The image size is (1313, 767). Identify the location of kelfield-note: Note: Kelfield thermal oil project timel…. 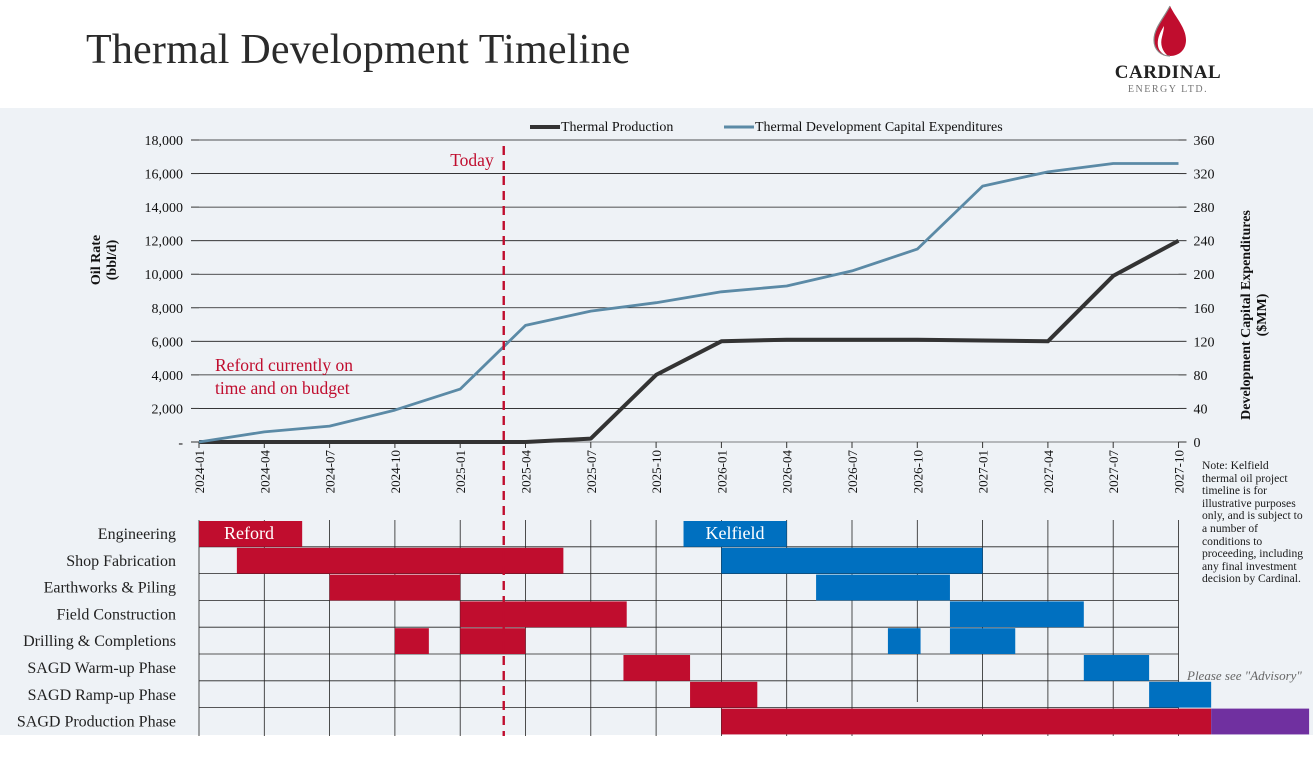
(1253, 522).